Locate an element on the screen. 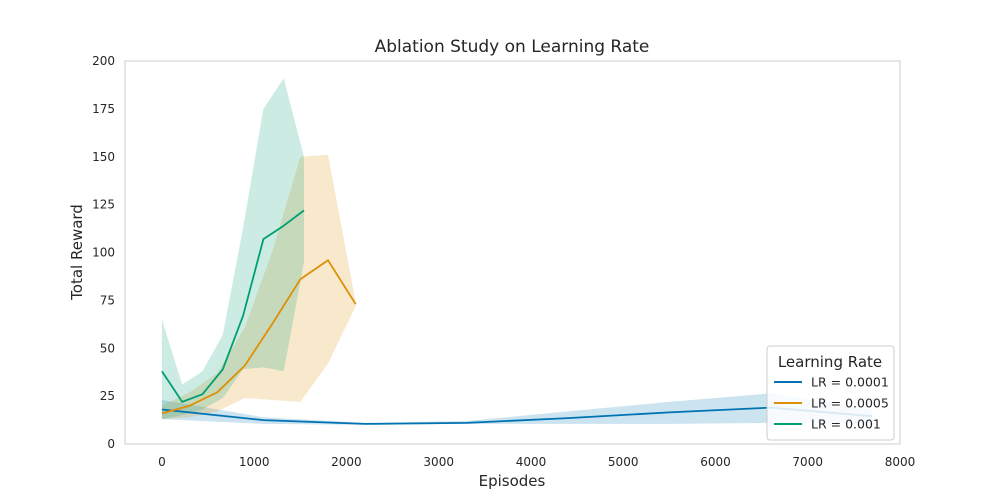 The width and height of the screenshot is (1000, 500). y-tick-label: 25 is located at coordinates (107, 396).